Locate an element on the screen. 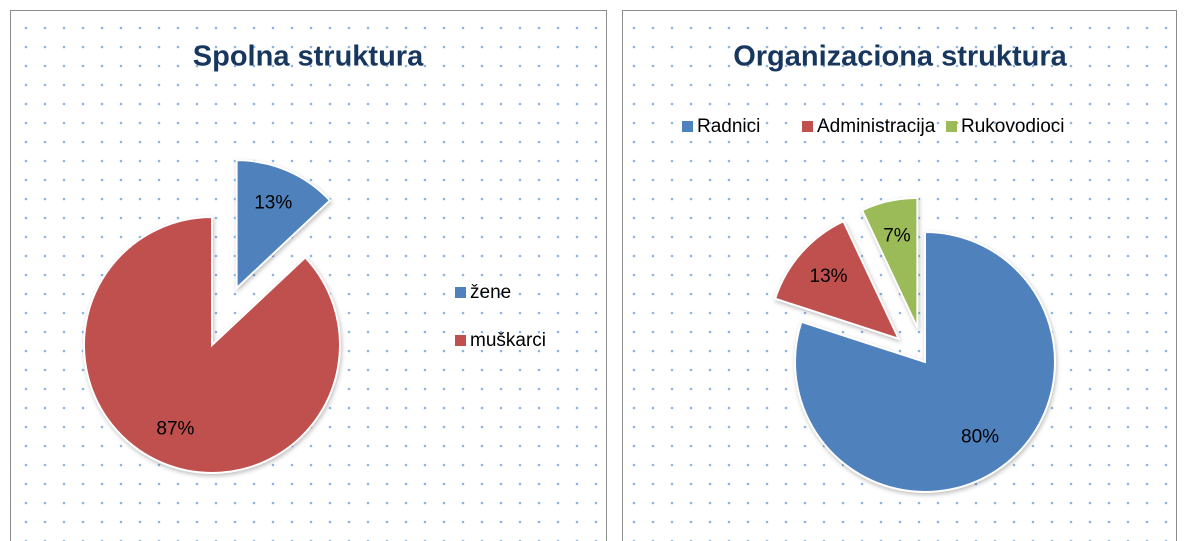  legend-label: Rukovodioci is located at coordinates (1013, 126).